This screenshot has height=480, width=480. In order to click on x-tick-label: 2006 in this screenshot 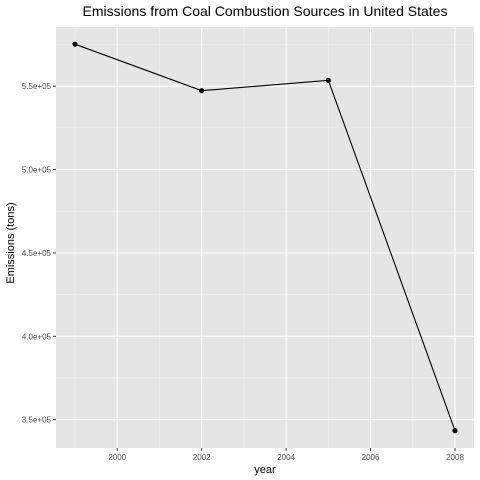, I will do `click(371, 457)`.